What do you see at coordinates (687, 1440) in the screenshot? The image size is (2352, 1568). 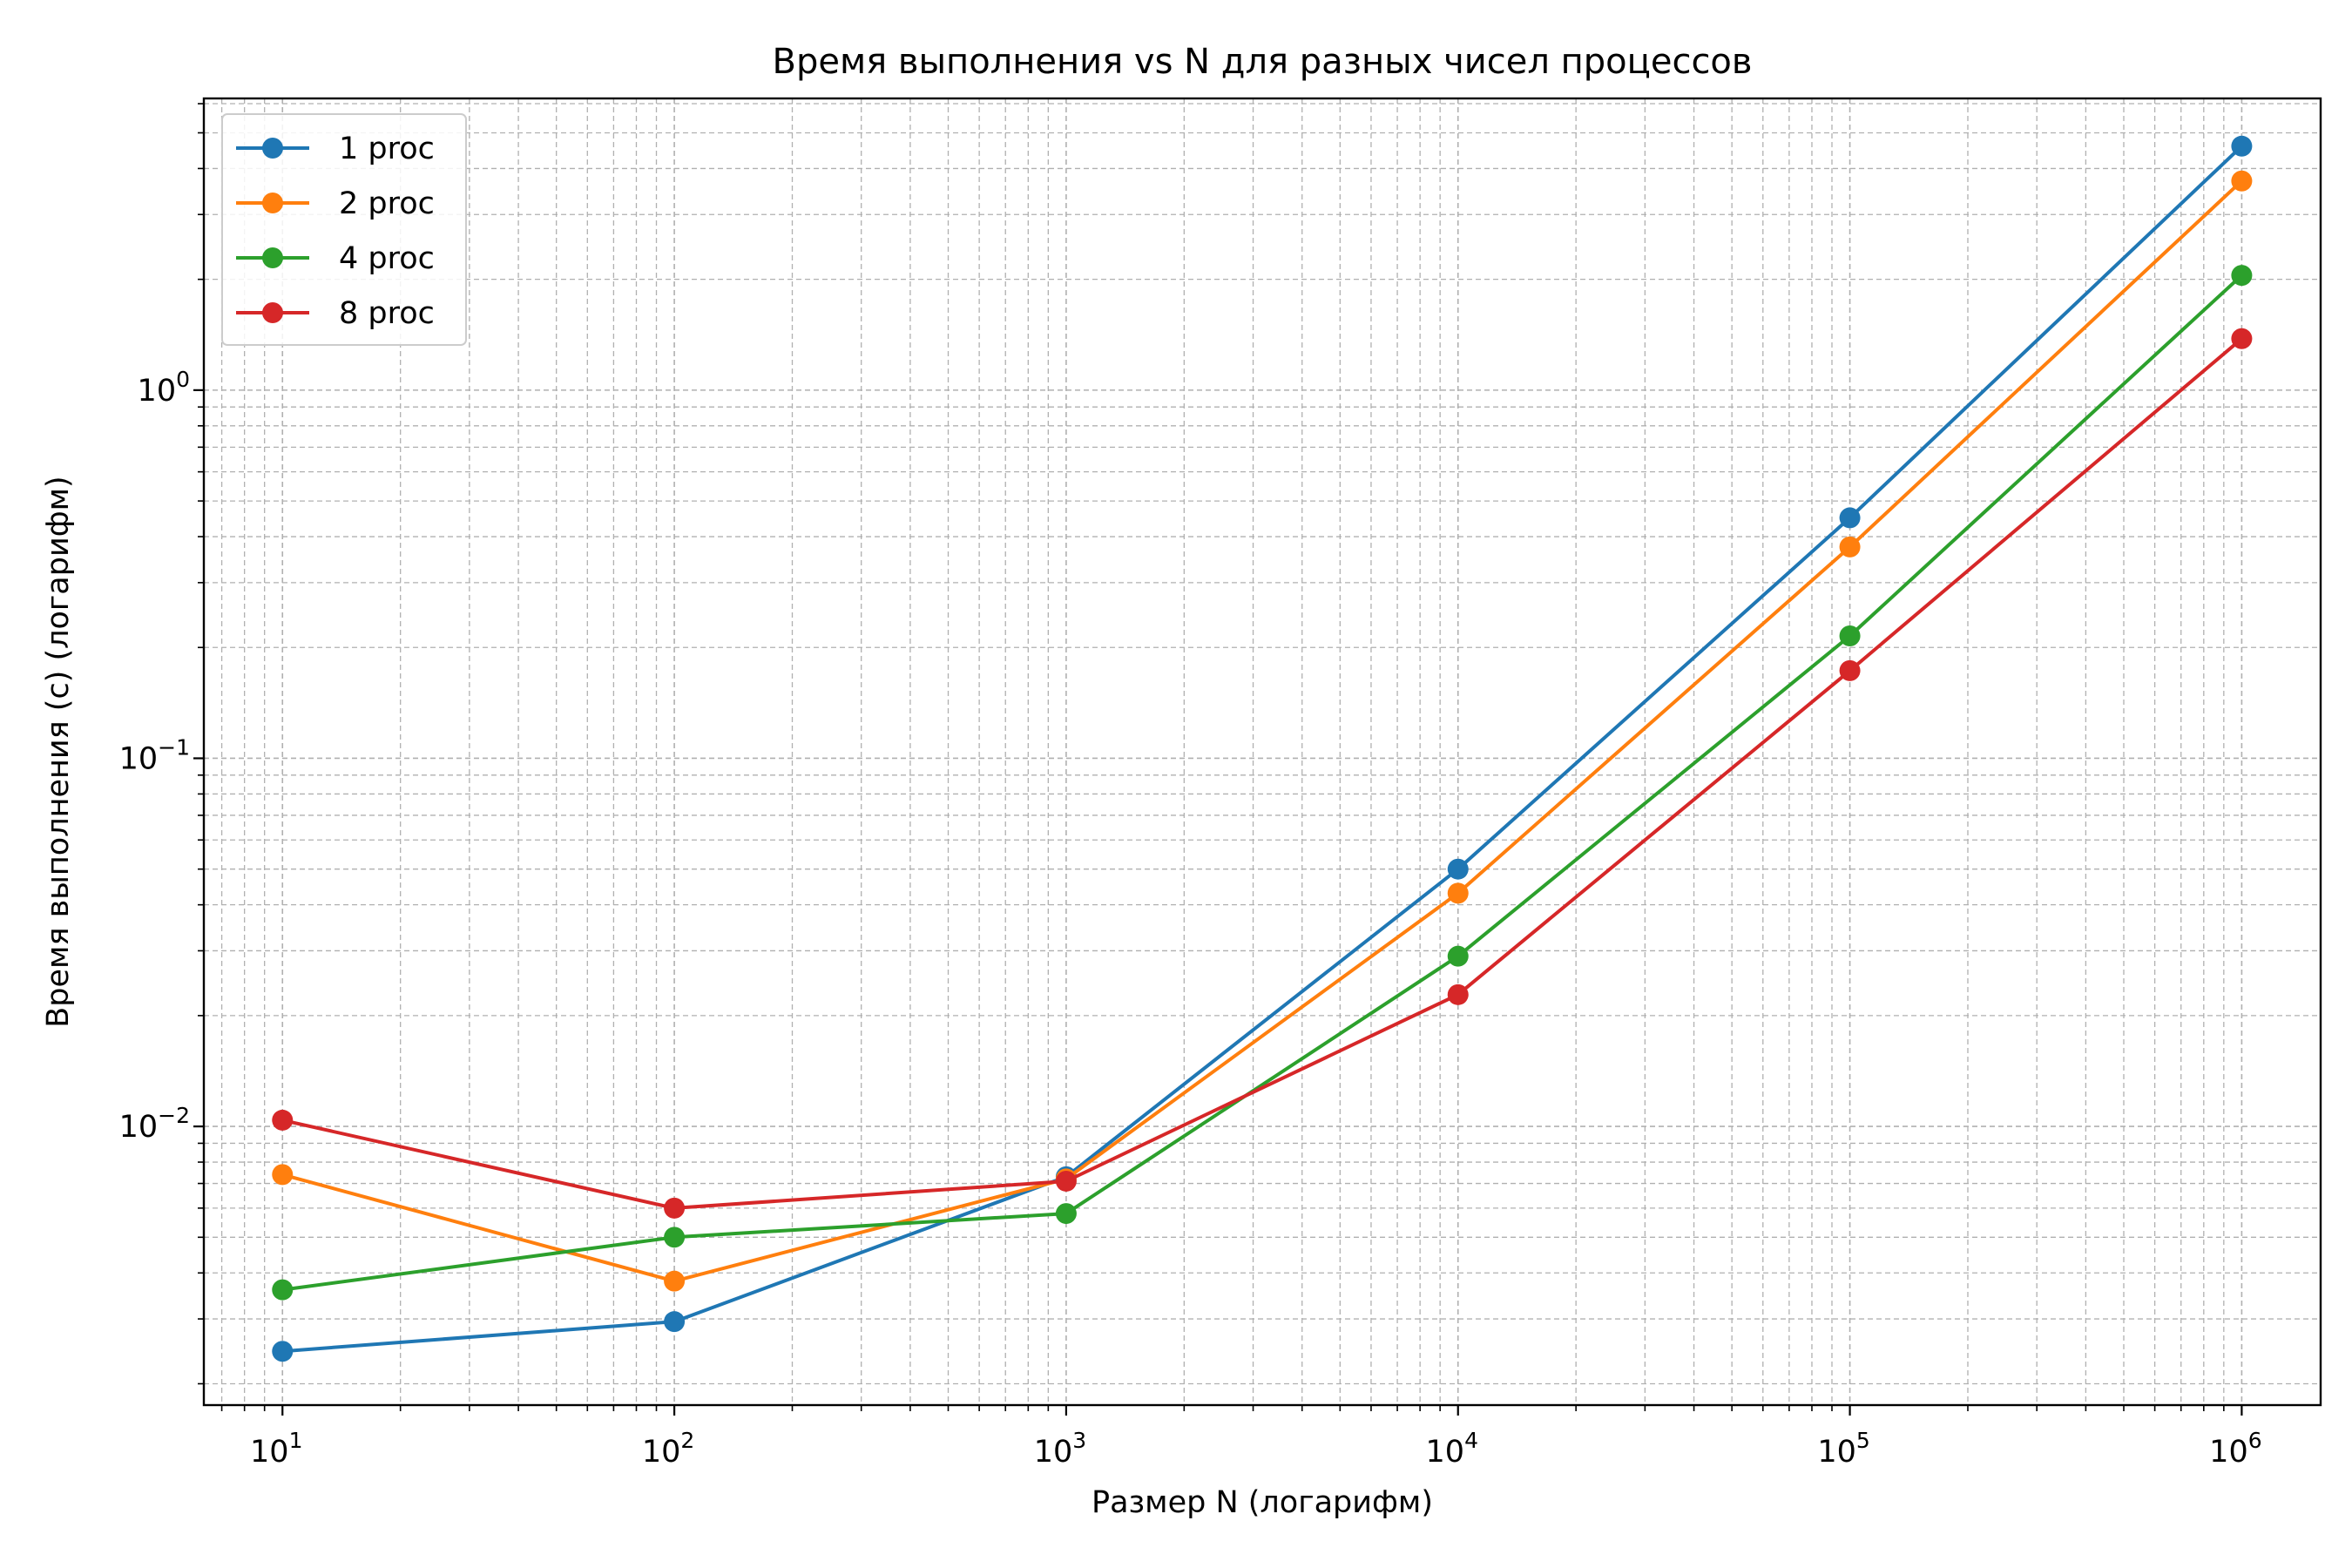 I see `x-tick-exponent: 2` at bounding box center [687, 1440].